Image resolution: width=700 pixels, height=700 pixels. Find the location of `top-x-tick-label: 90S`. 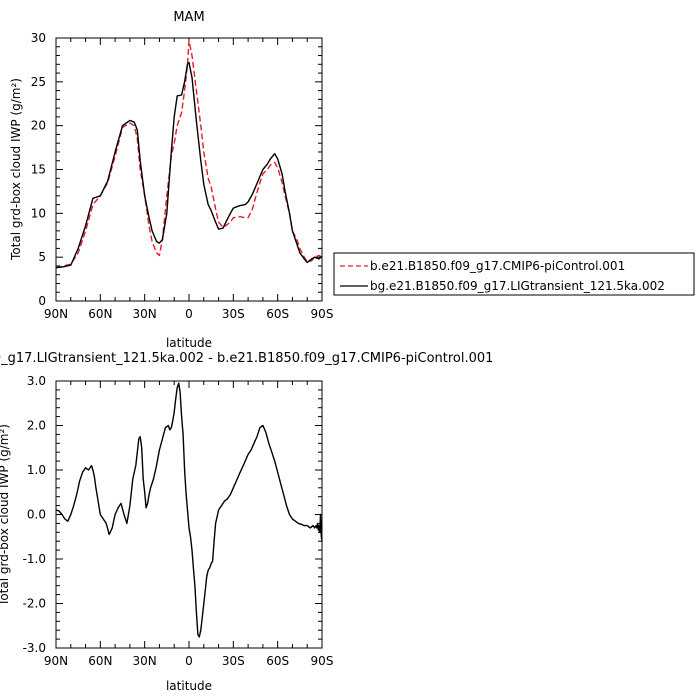

top-x-tick-label: 90S is located at coordinates (322, 314).